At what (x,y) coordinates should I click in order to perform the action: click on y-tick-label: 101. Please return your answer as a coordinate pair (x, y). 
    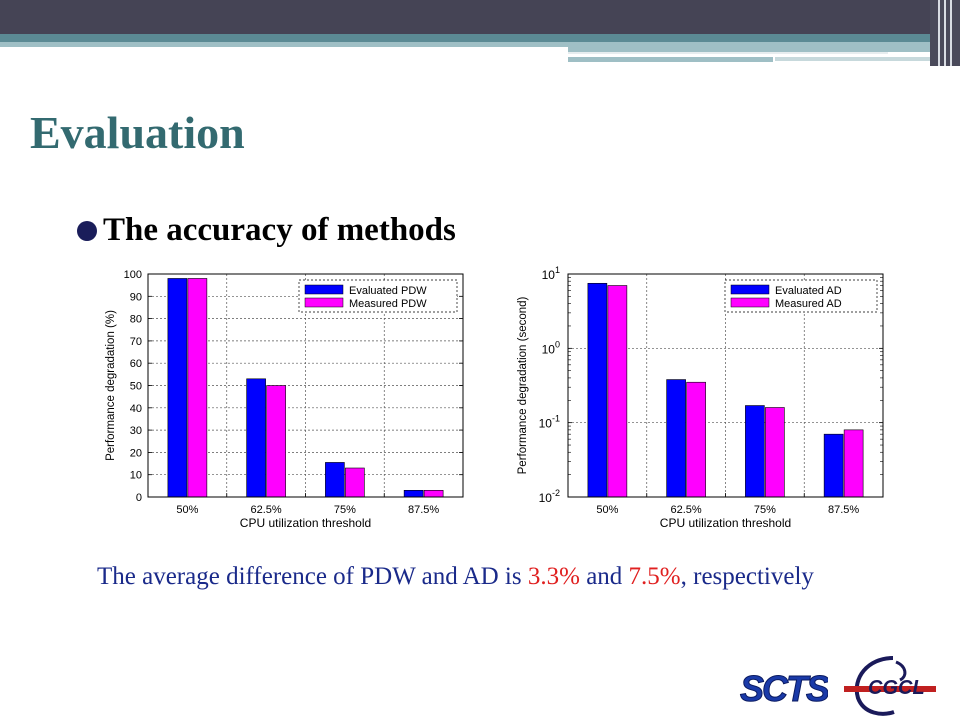
    Looking at the image, I should click on (551, 273).